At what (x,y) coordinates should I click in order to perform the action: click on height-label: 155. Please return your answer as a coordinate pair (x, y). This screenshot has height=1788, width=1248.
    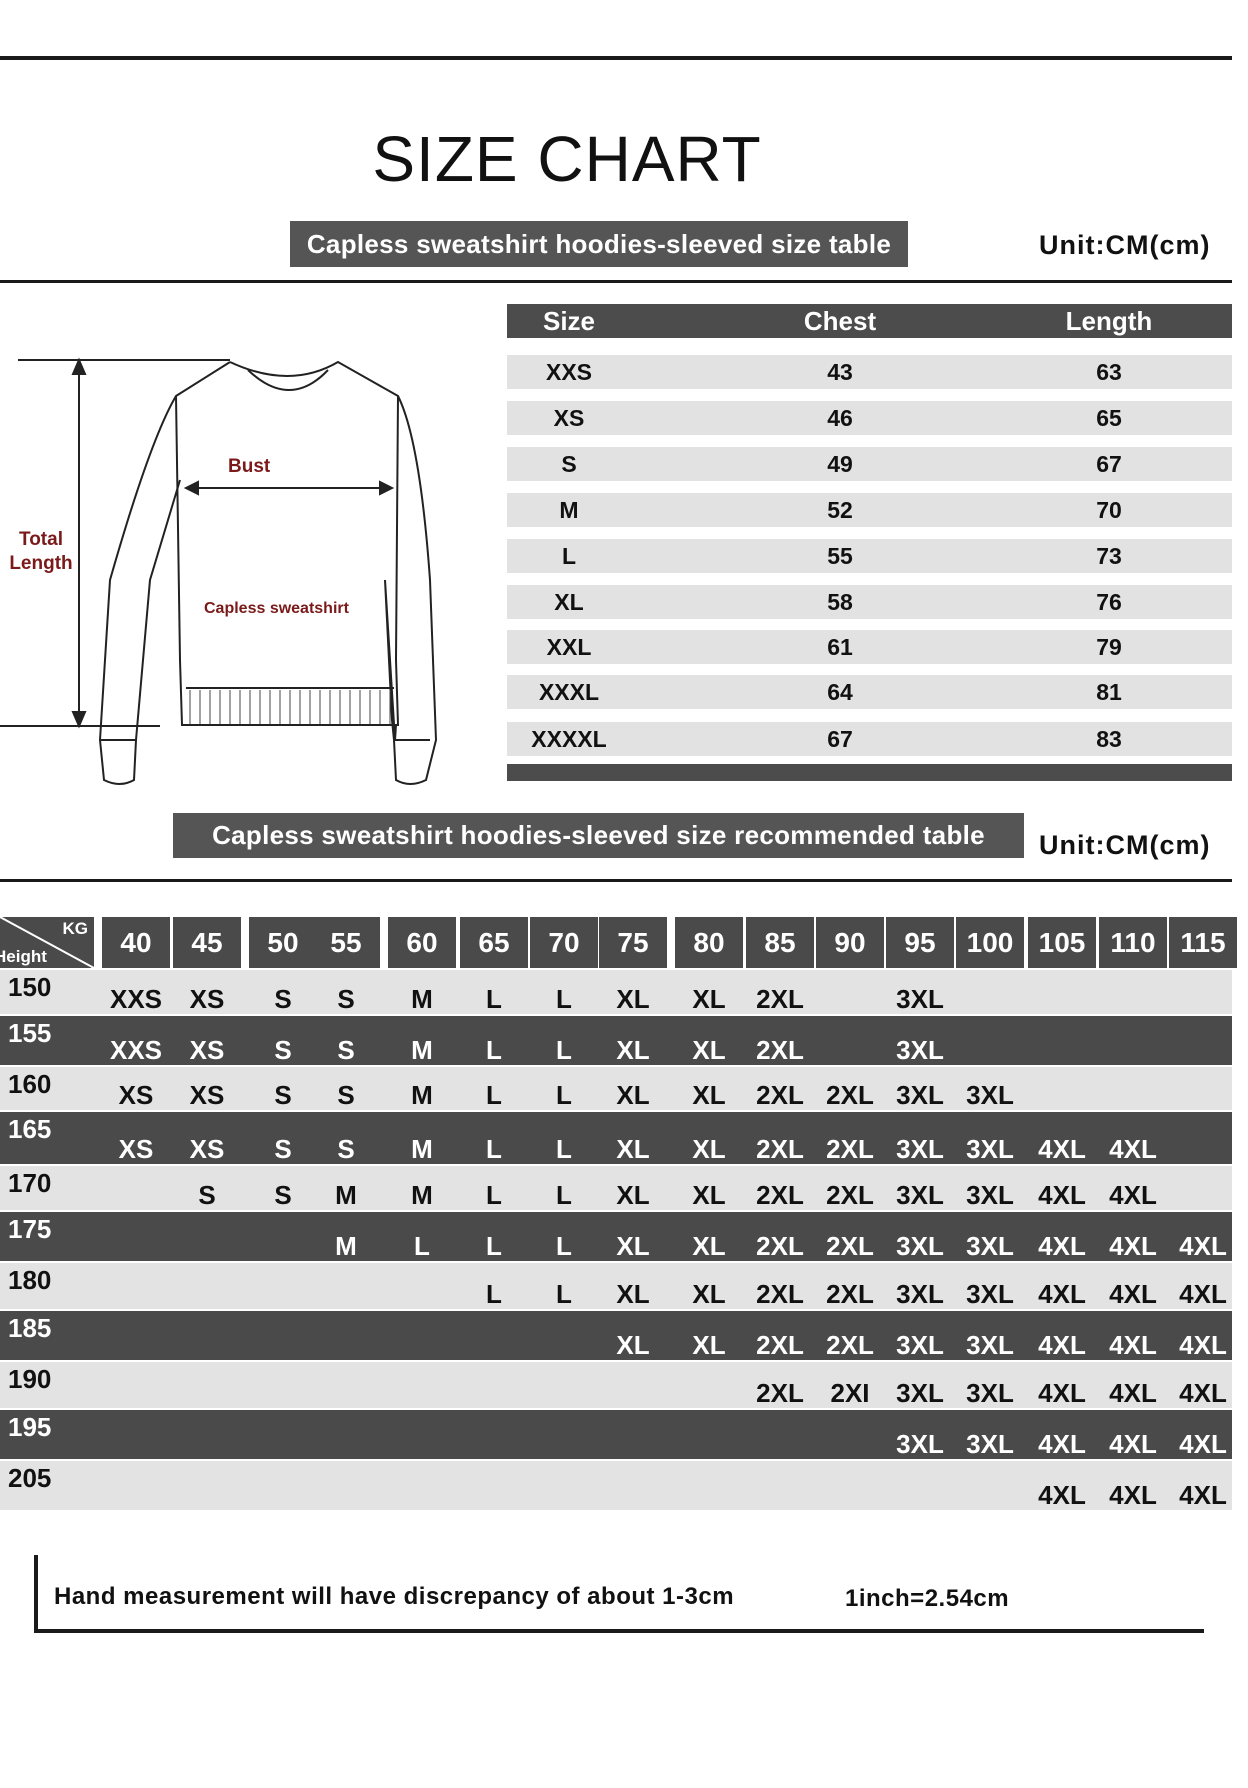
    Looking at the image, I should click on (30, 1033).